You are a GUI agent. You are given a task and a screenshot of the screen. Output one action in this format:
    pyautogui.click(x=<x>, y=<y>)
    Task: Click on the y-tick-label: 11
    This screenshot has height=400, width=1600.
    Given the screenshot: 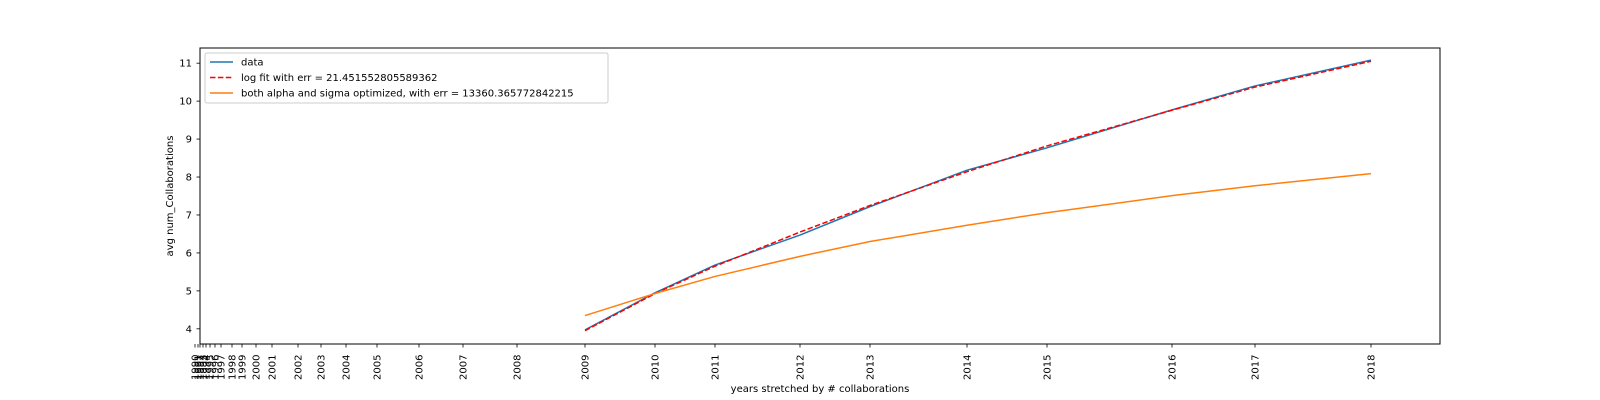 What is the action you would take?
    pyautogui.click(x=185, y=64)
    